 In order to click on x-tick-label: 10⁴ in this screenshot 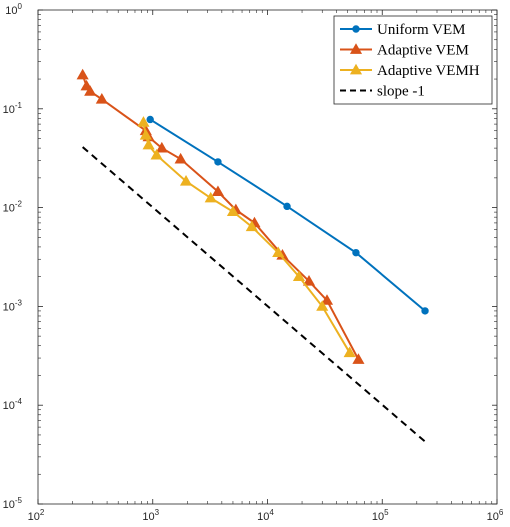, I will do `click(265, 515)`.